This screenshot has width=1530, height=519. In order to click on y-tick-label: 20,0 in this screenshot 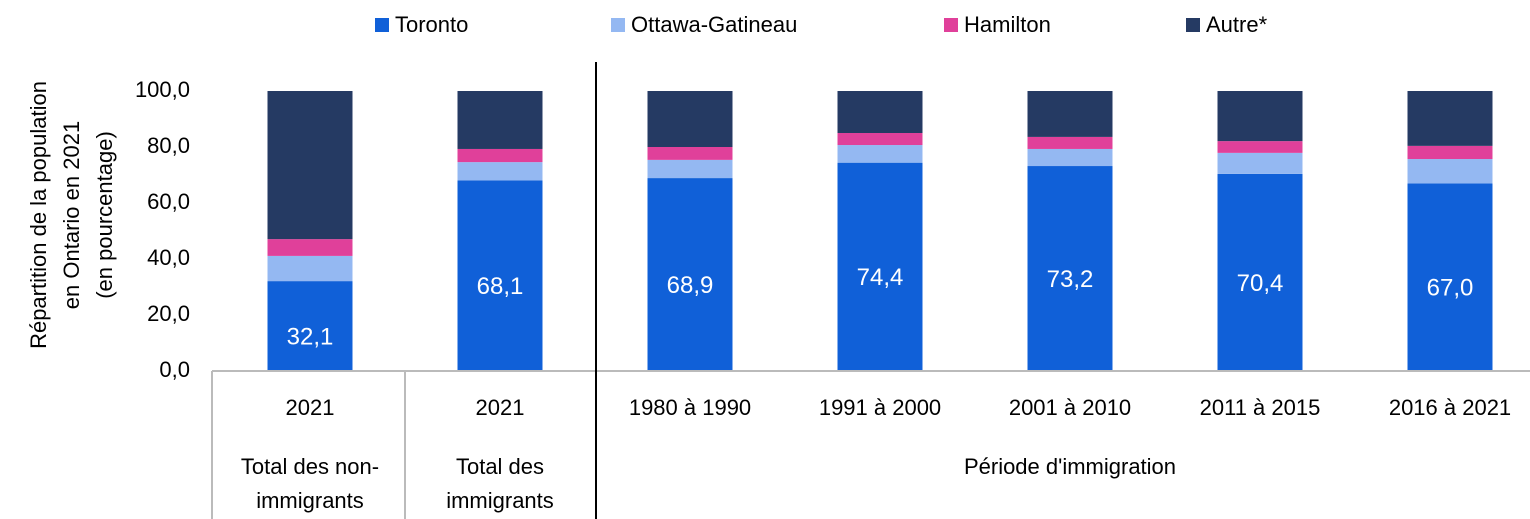, I will do `click(168, 313)`.